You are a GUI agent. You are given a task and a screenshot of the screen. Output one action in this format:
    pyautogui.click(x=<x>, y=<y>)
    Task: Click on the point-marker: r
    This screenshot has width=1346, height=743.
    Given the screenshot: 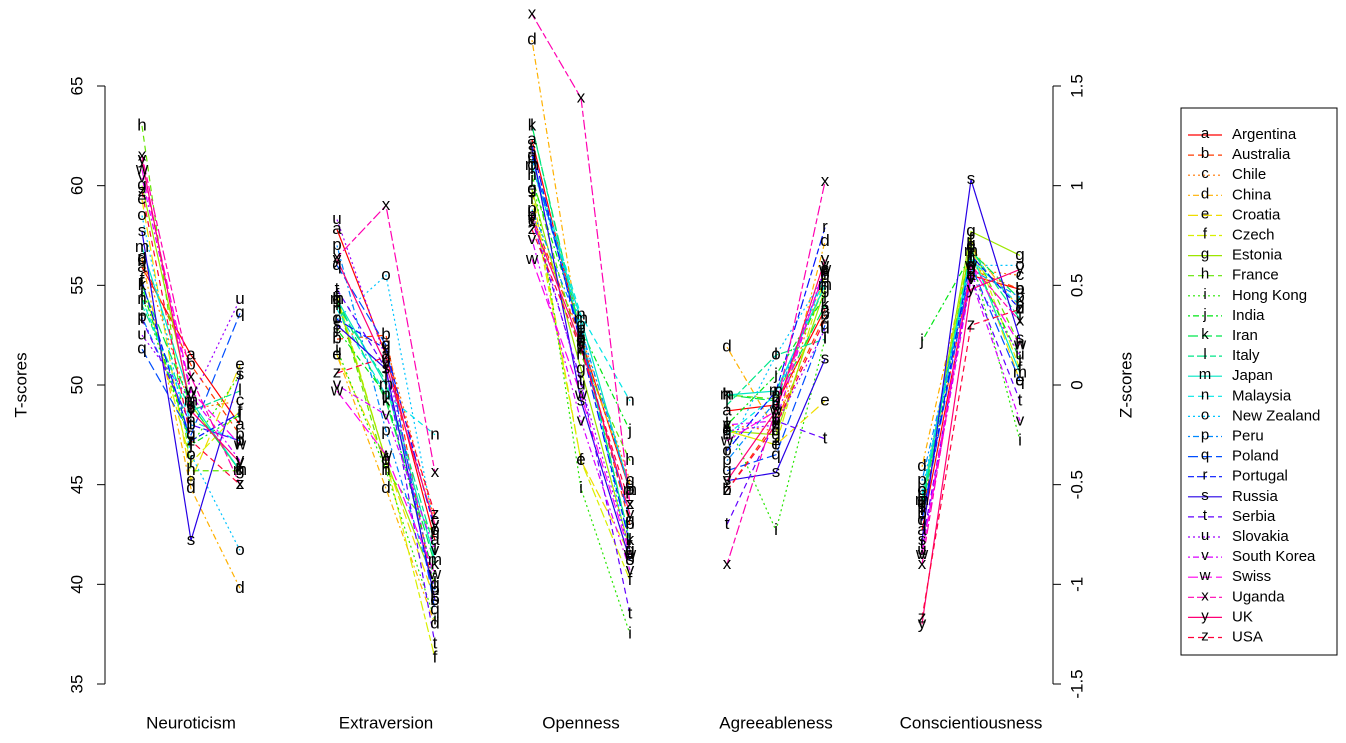 What is the action you would take?
    pyautogui.click(x=581, y=344)
    